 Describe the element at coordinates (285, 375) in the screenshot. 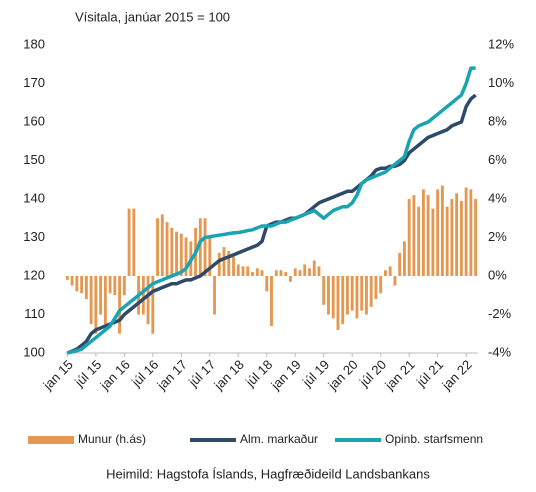

I see `x-tick-label: jan 19` at that location.